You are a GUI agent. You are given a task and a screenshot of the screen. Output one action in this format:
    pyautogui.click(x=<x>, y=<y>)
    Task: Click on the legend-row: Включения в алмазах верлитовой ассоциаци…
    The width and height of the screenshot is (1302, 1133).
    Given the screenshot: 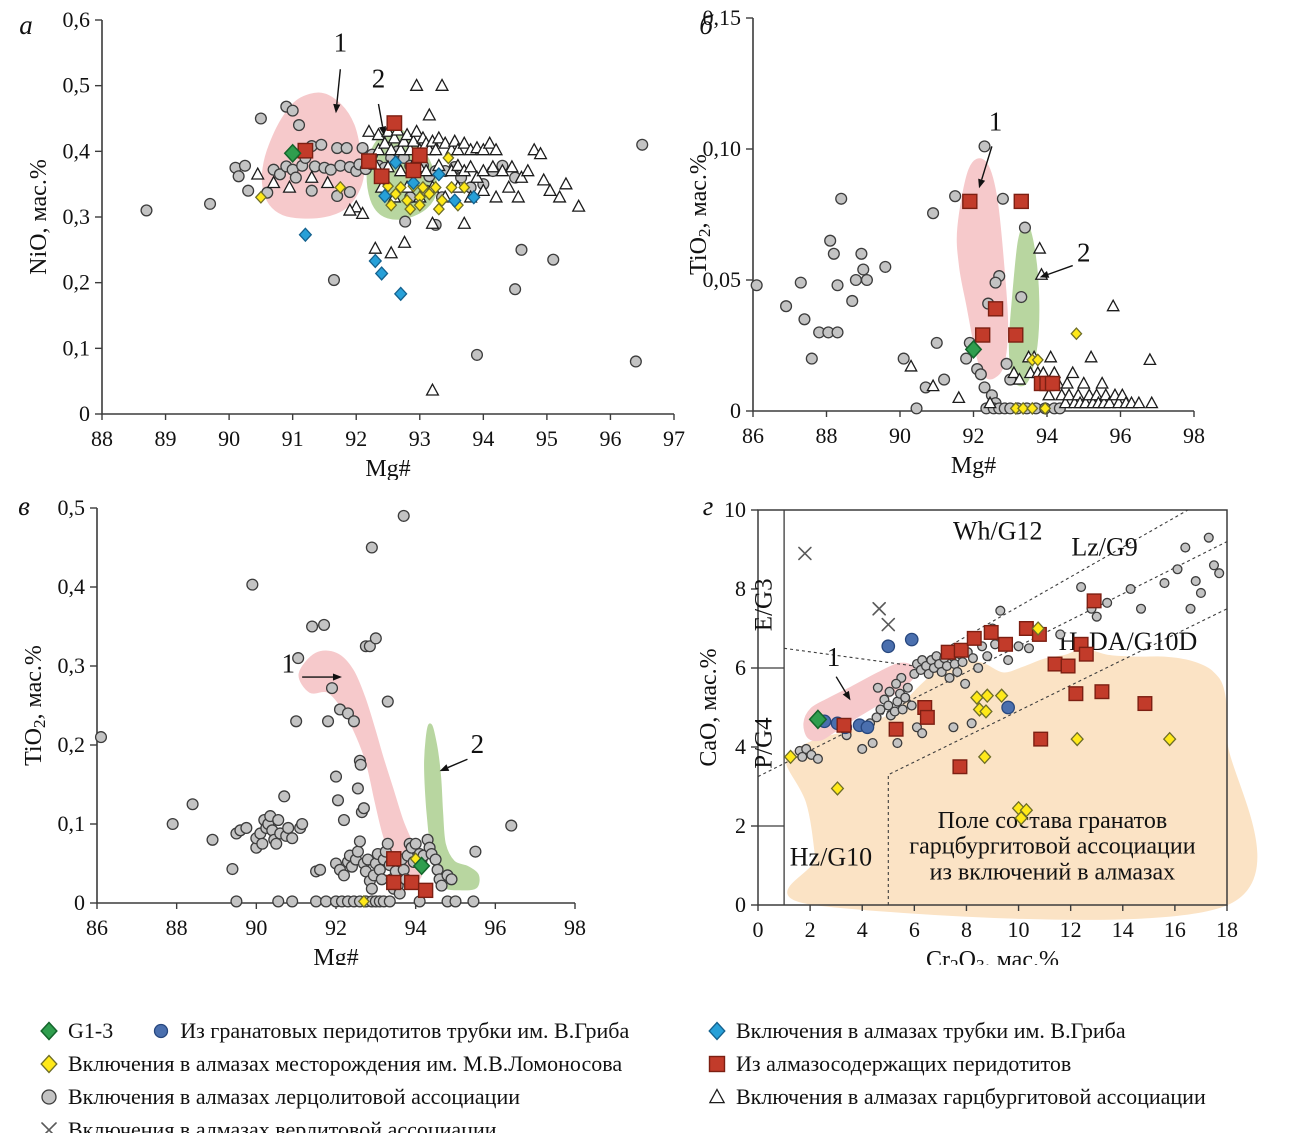 What is the action you would take?
    pyautogui.click(x=332, y=1125)
    